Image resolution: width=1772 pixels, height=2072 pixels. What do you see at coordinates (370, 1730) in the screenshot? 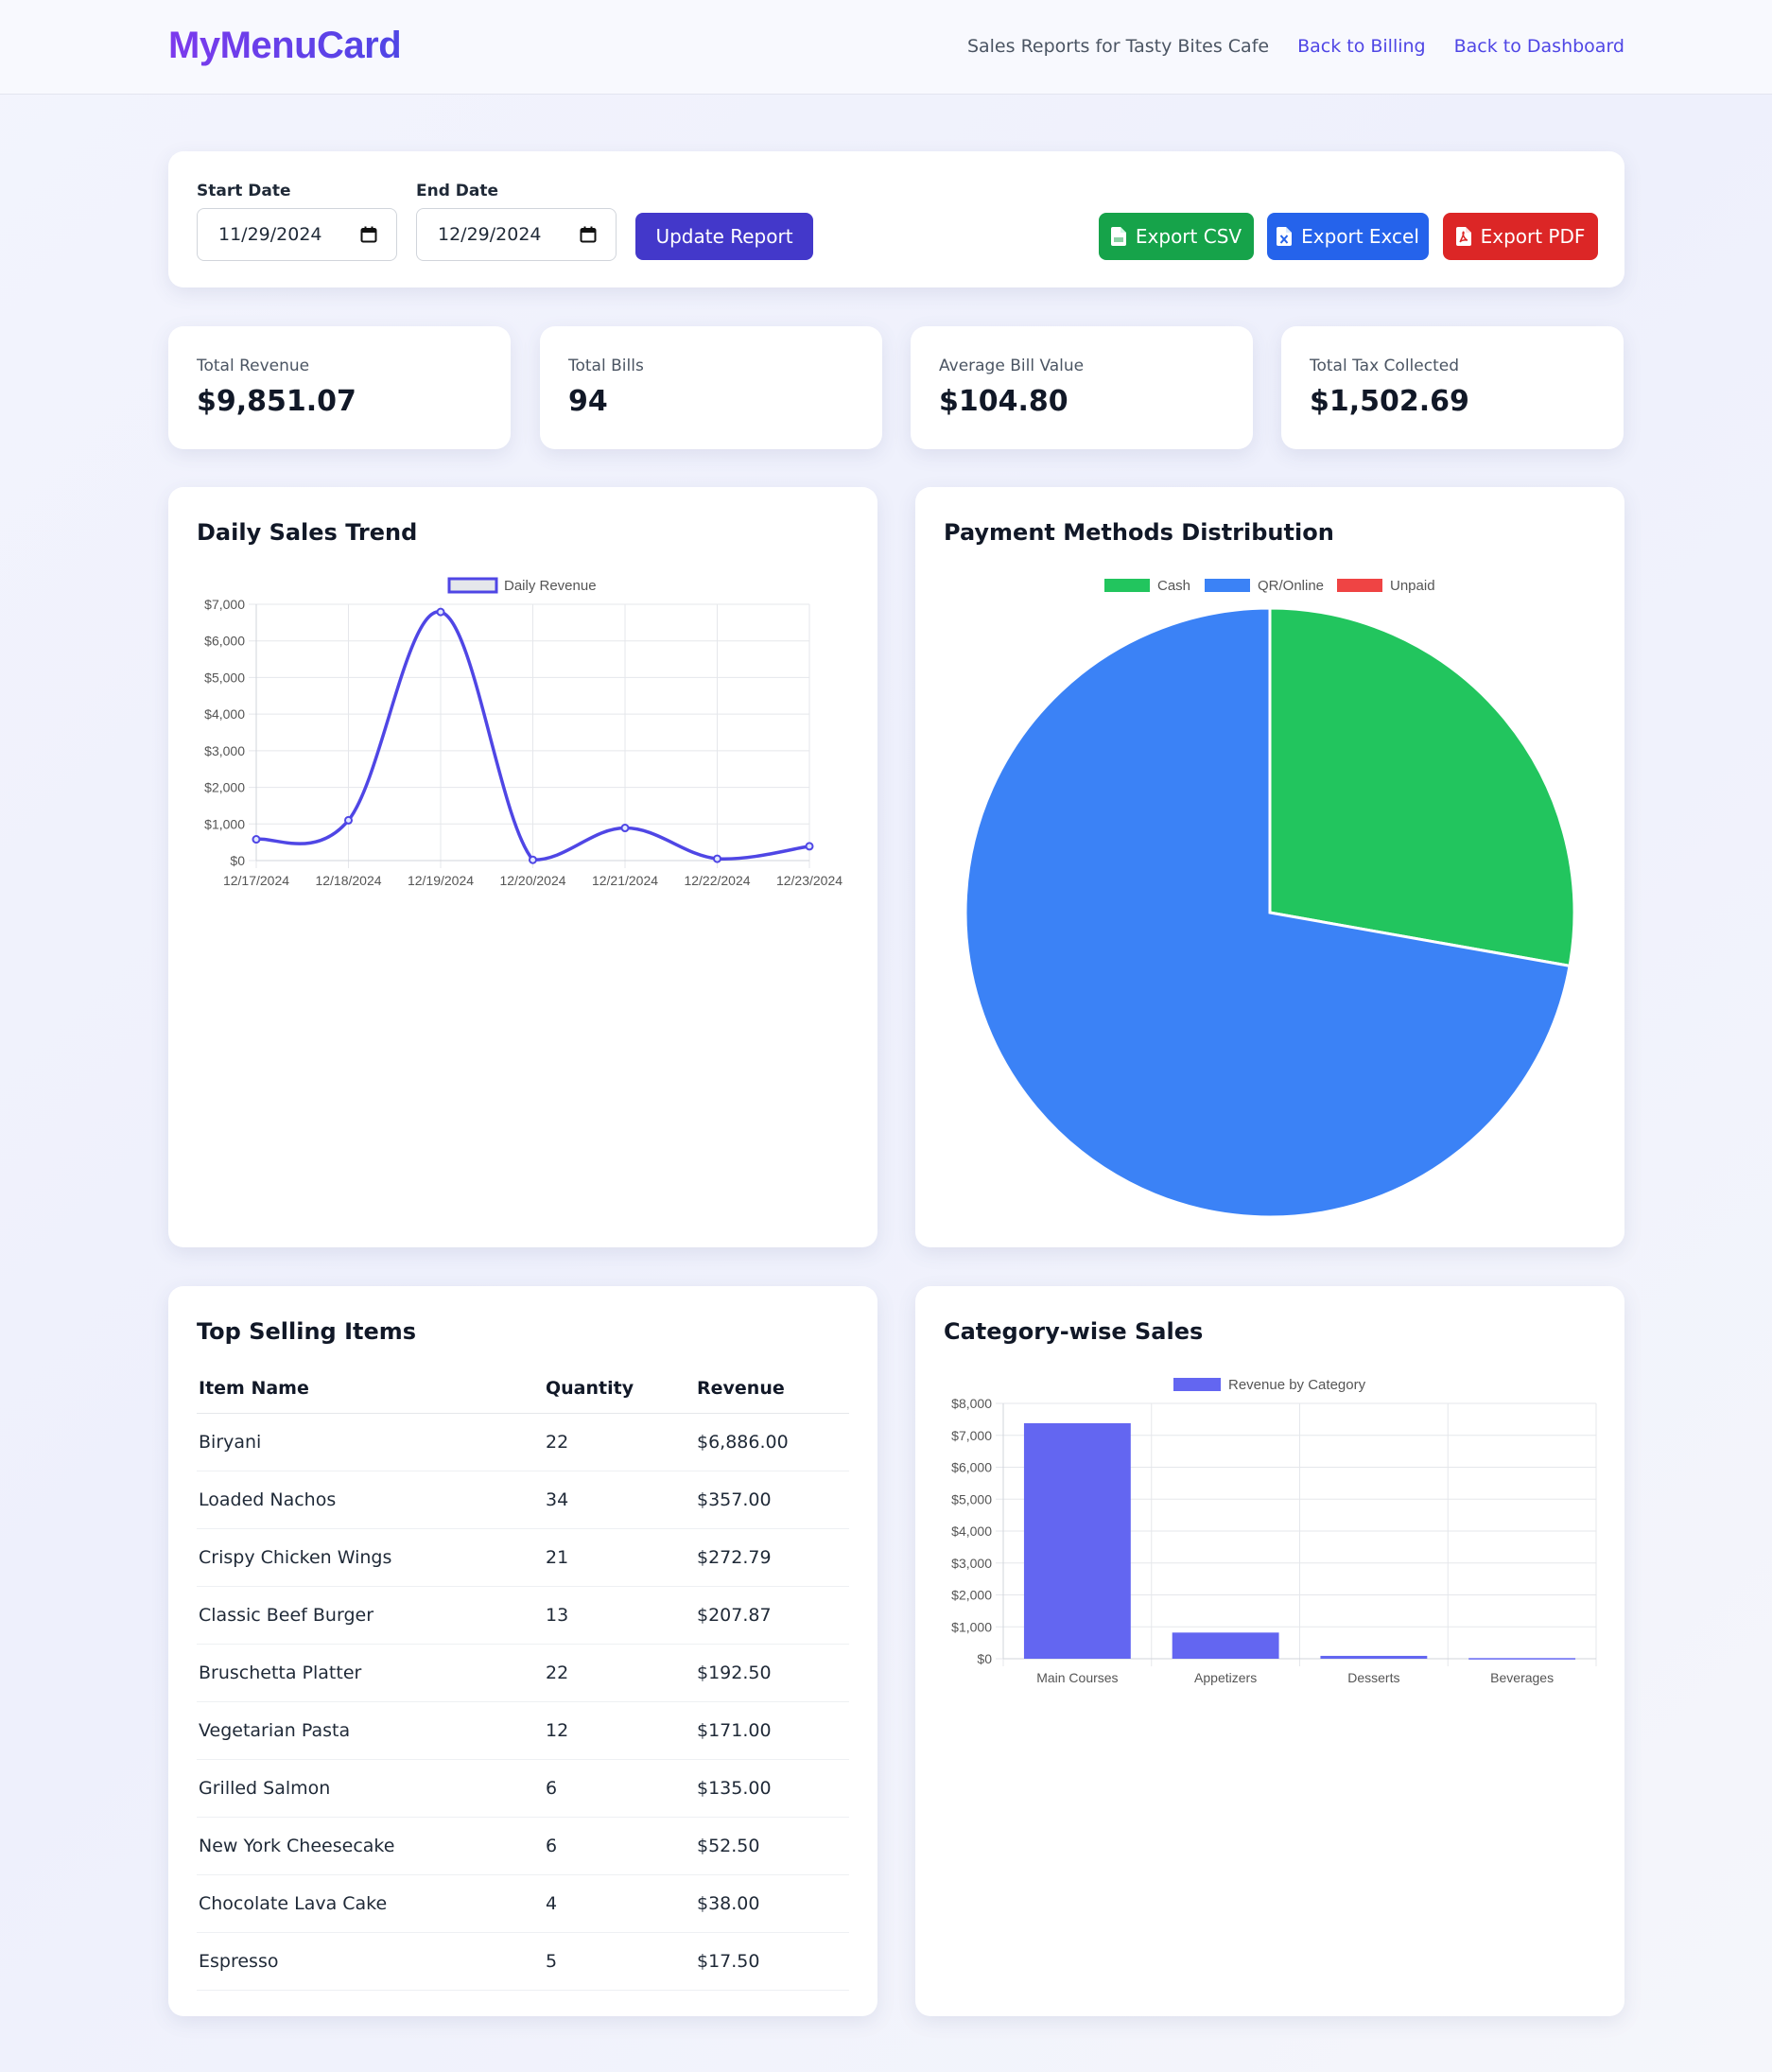
I see `item-name-cell: Vegetarian Pasta` at bounding box center [370, 1730].